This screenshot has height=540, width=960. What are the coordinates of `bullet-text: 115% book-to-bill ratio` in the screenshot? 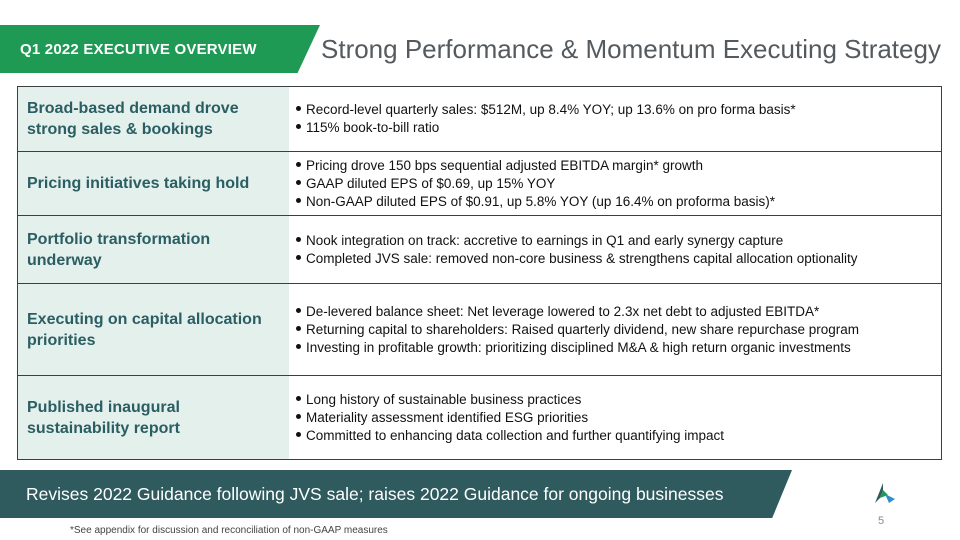 It's located at (373, 127).